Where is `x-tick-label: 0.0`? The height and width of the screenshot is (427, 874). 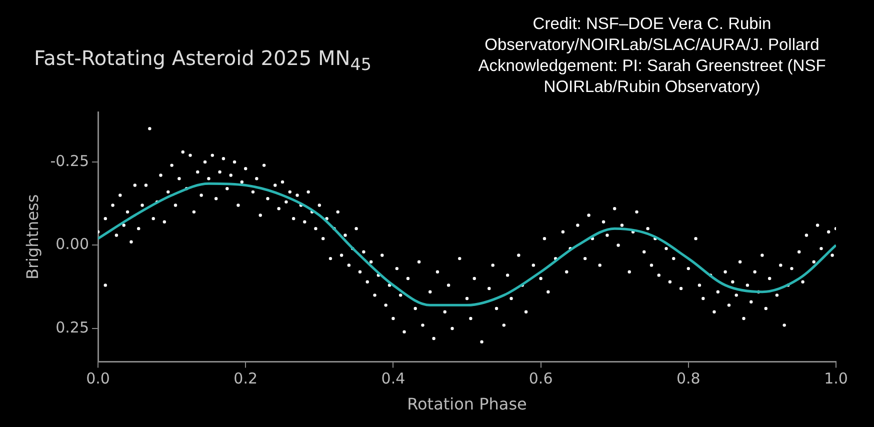
x-tick-label: 0.0 is located at coordinates (98, 379).